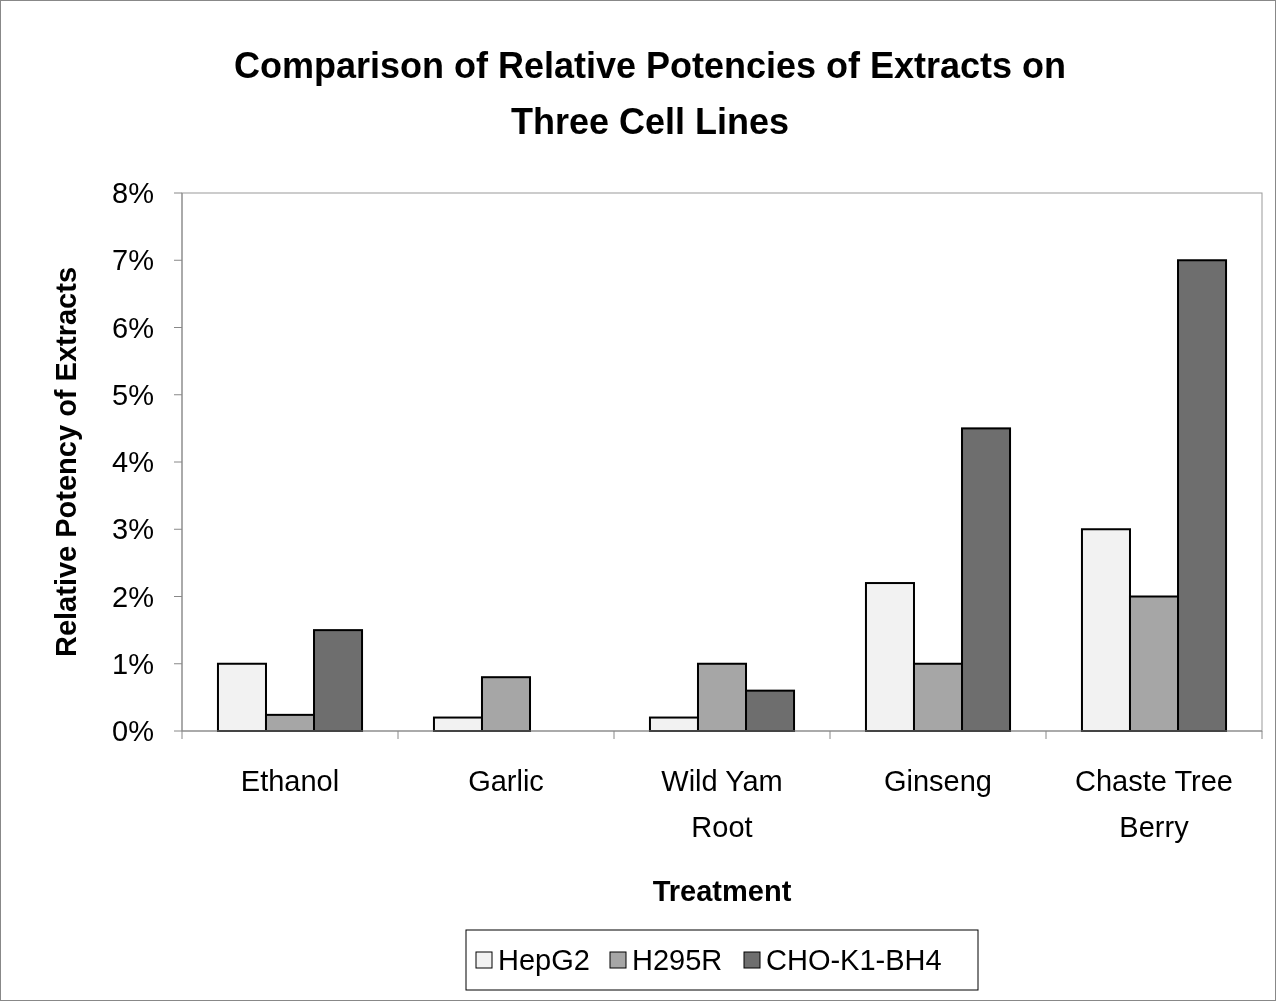  I want to click on y-tick-label: 2%, so click(133, 596).